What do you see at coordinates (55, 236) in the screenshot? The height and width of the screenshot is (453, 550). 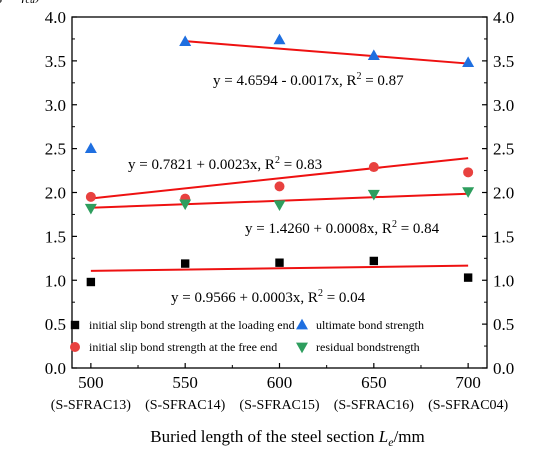 I see `y-tick-label-left: 1.5` at bounding box center [55, 236].